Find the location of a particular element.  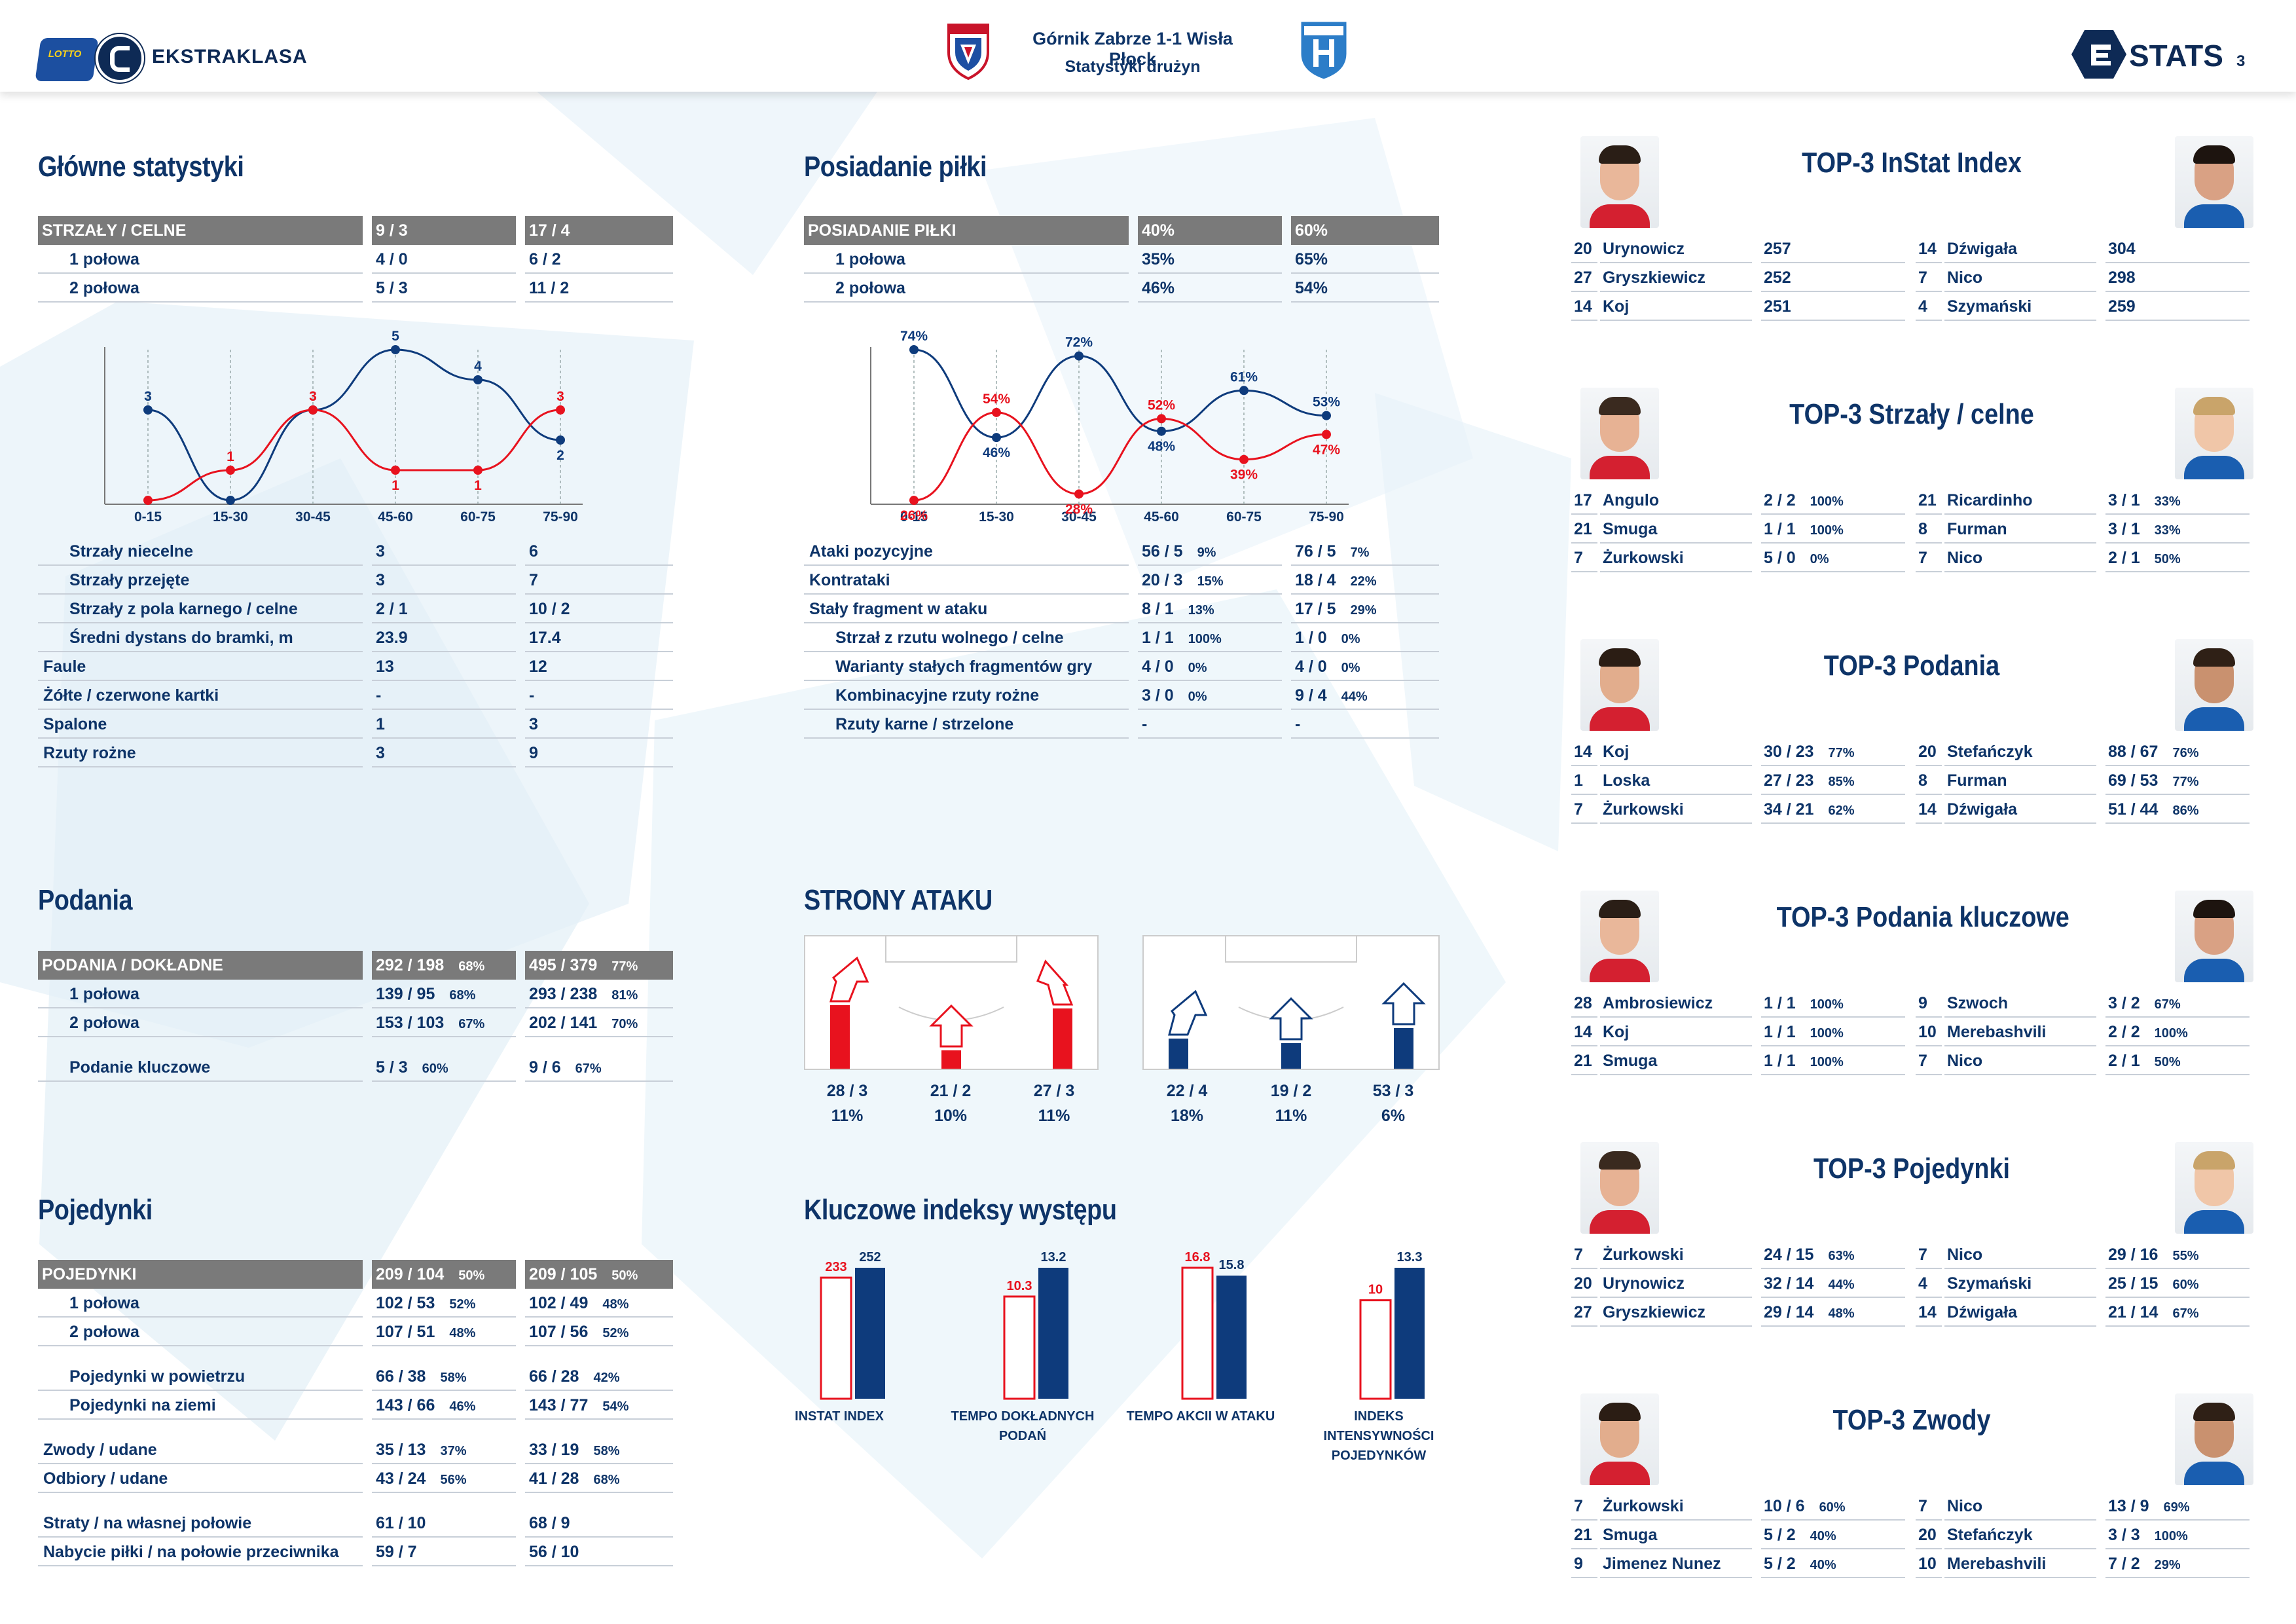

table-row: 1 połowa 35% 65% is located at coordinates (1121, 259).